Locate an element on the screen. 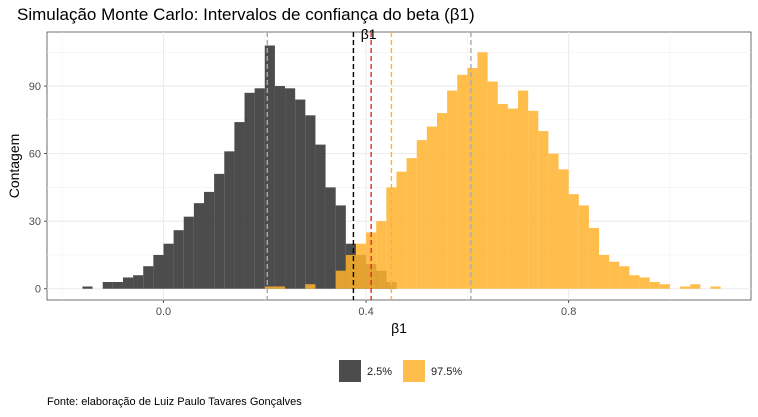 This screenshot has height=417, width=758. y-tick-label-0: 0 is located at coordinates (38, 290).